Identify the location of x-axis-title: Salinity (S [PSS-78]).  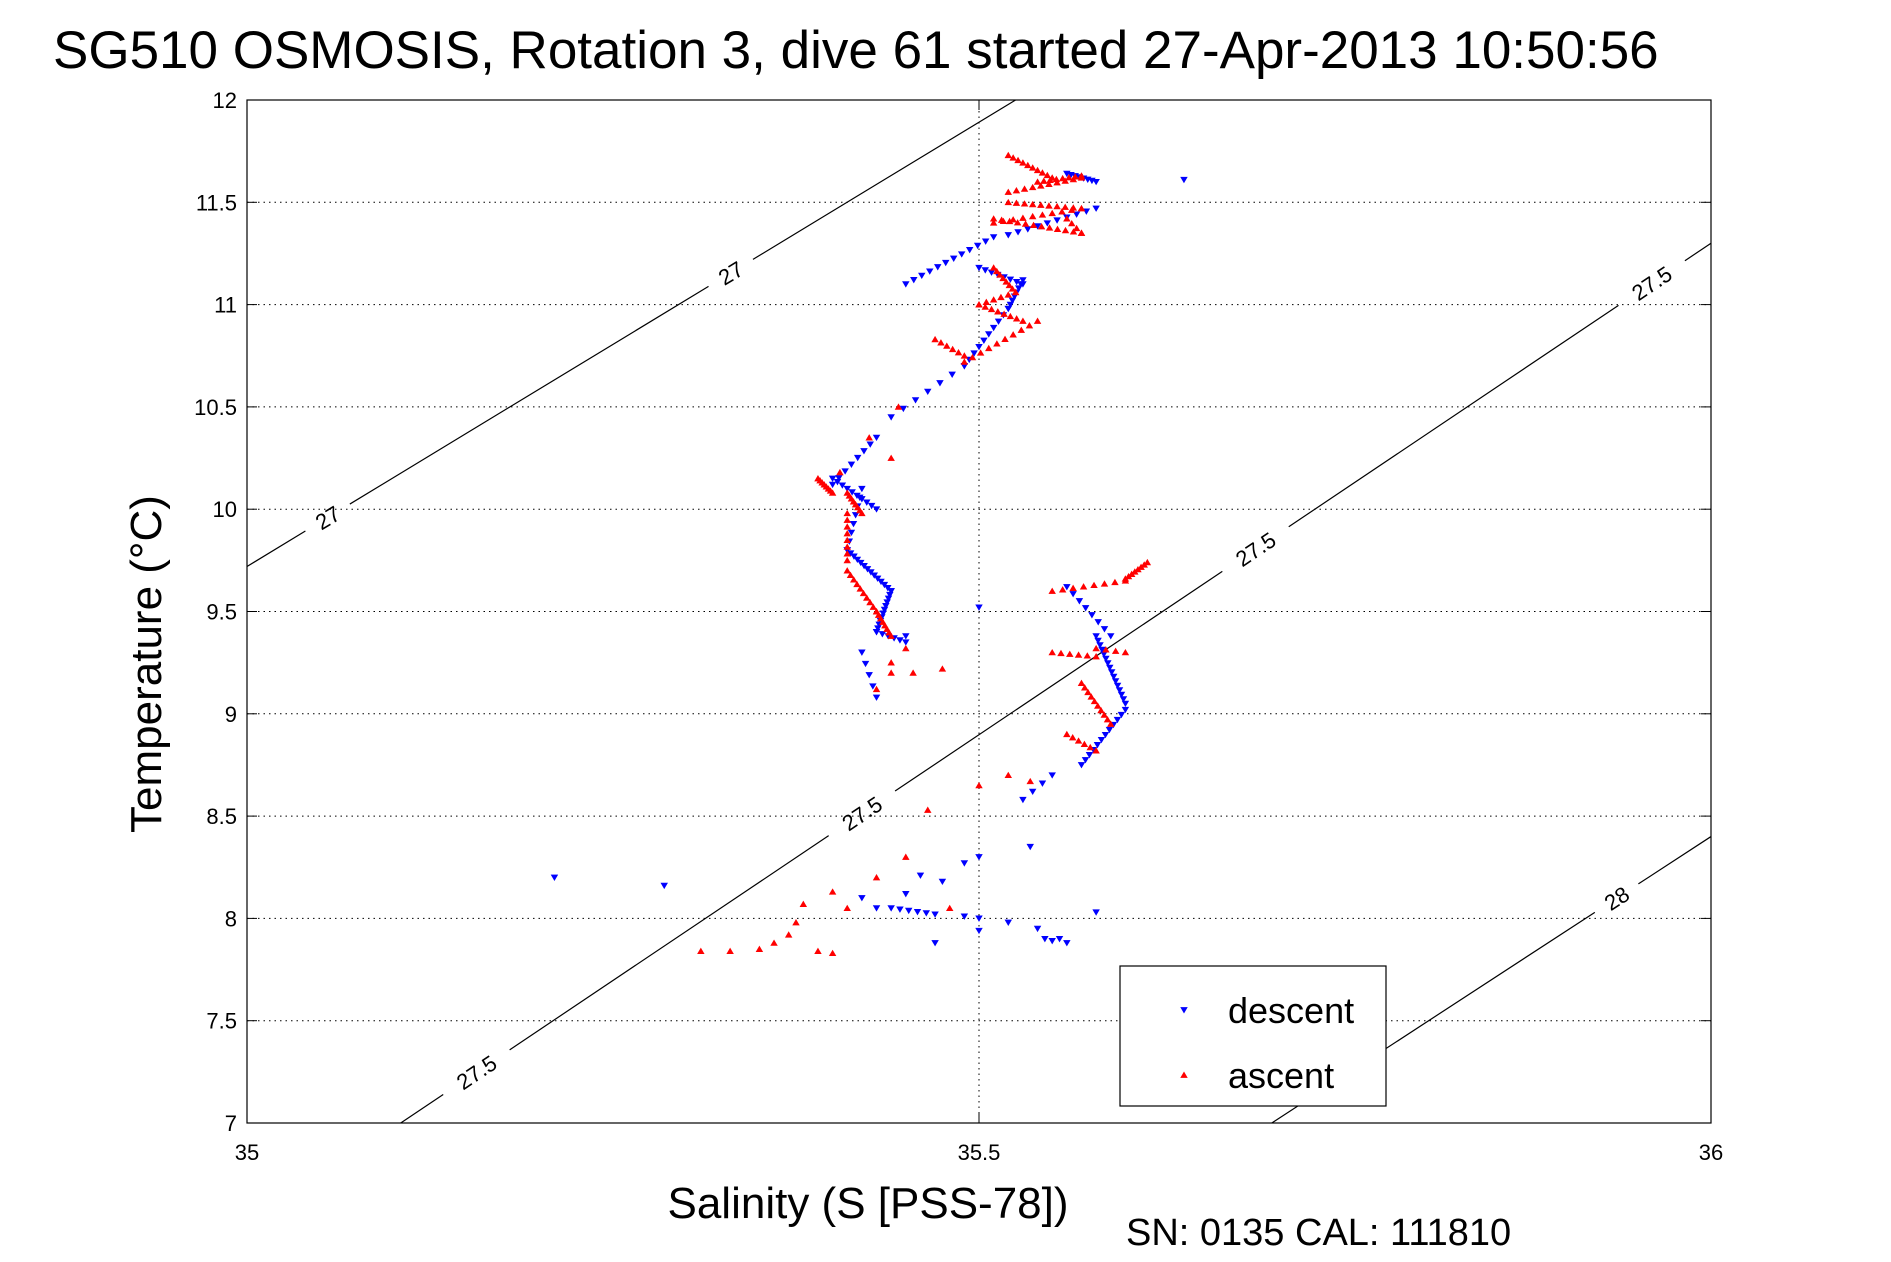
(867, 1203).